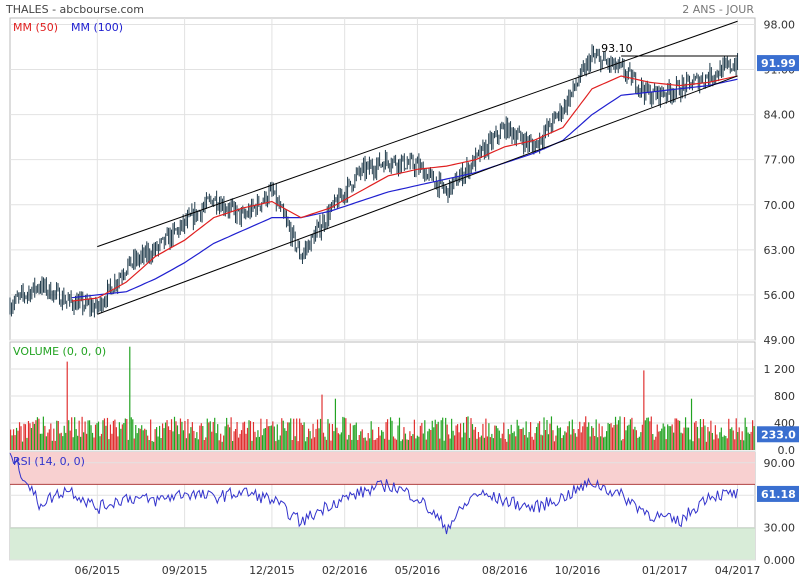 Image resolution: width=800 pixels, height=580 pixels. I want to click on price-legend: MM (50) MM (100), so click(68, 27).